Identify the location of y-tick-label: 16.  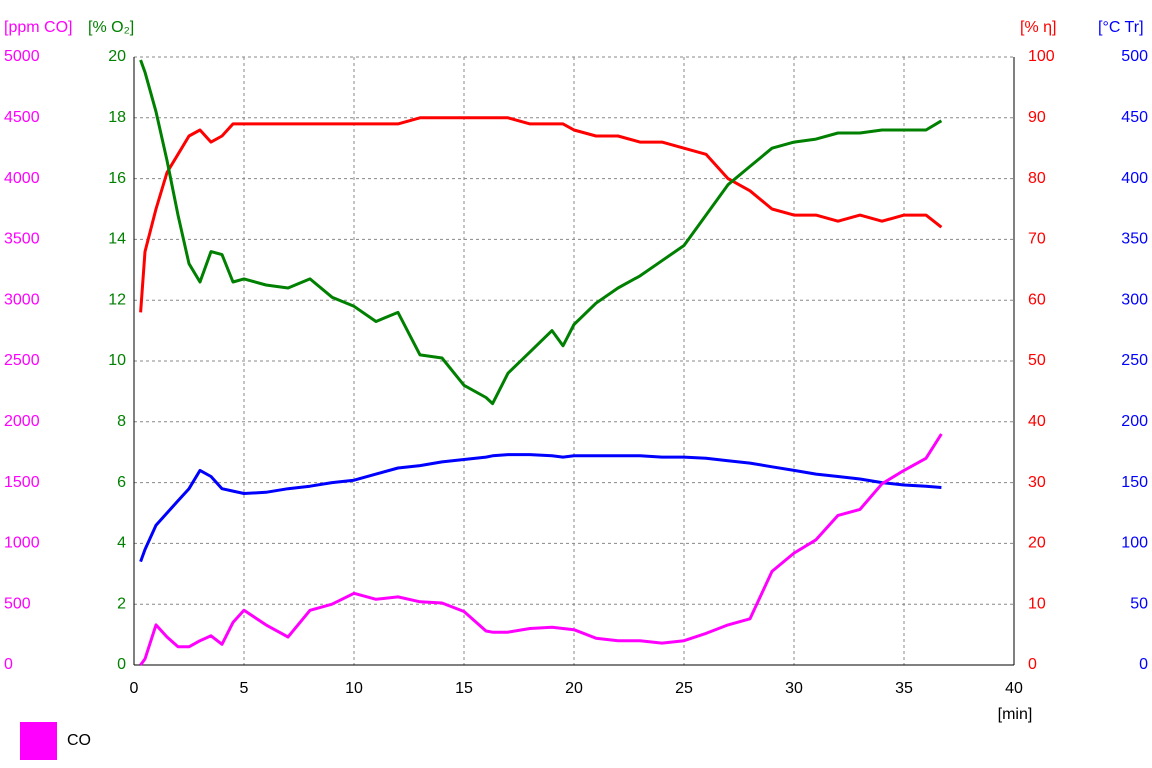
(117, 178).